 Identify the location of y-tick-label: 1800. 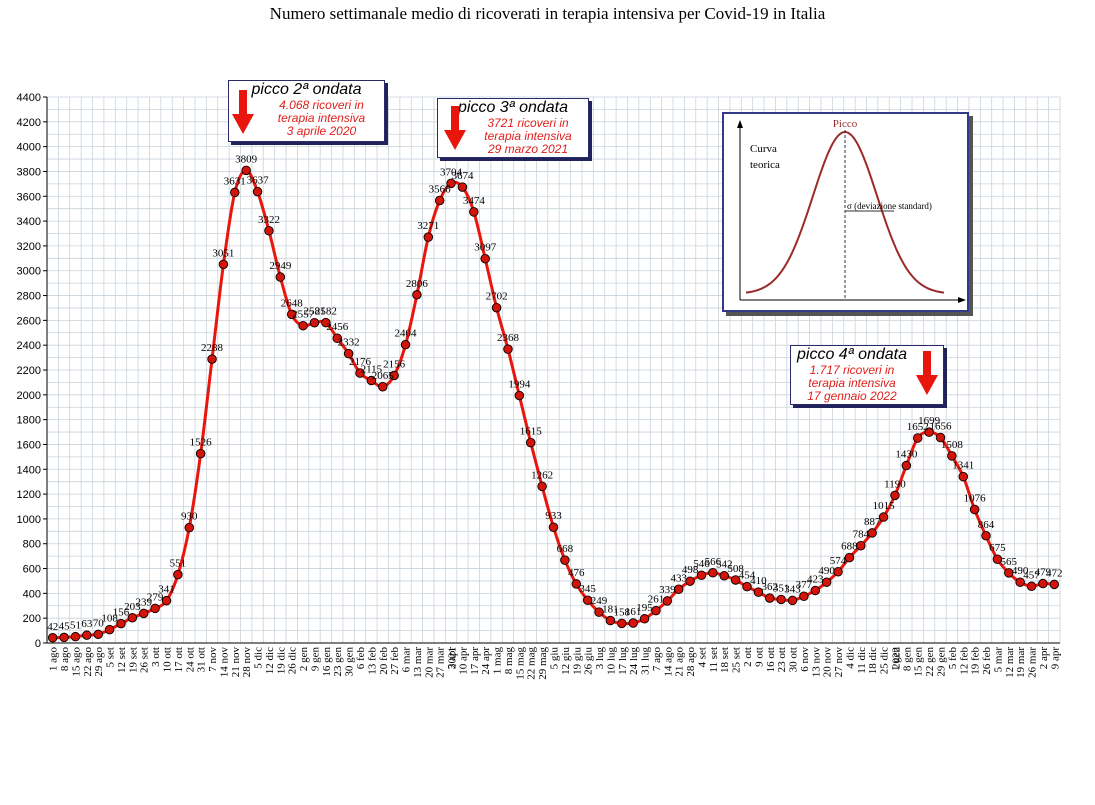
(29, 421).